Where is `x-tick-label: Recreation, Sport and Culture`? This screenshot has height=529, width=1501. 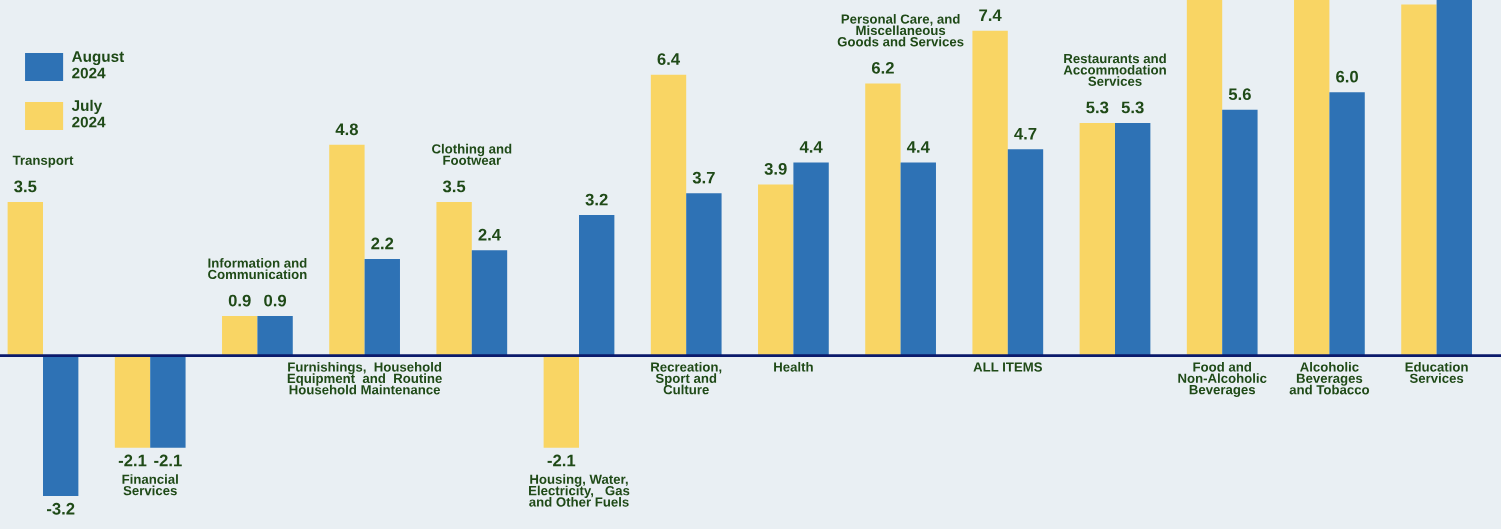
x-tick-label: Recreation, Sport and Culture is located at coordinates (686, 378).